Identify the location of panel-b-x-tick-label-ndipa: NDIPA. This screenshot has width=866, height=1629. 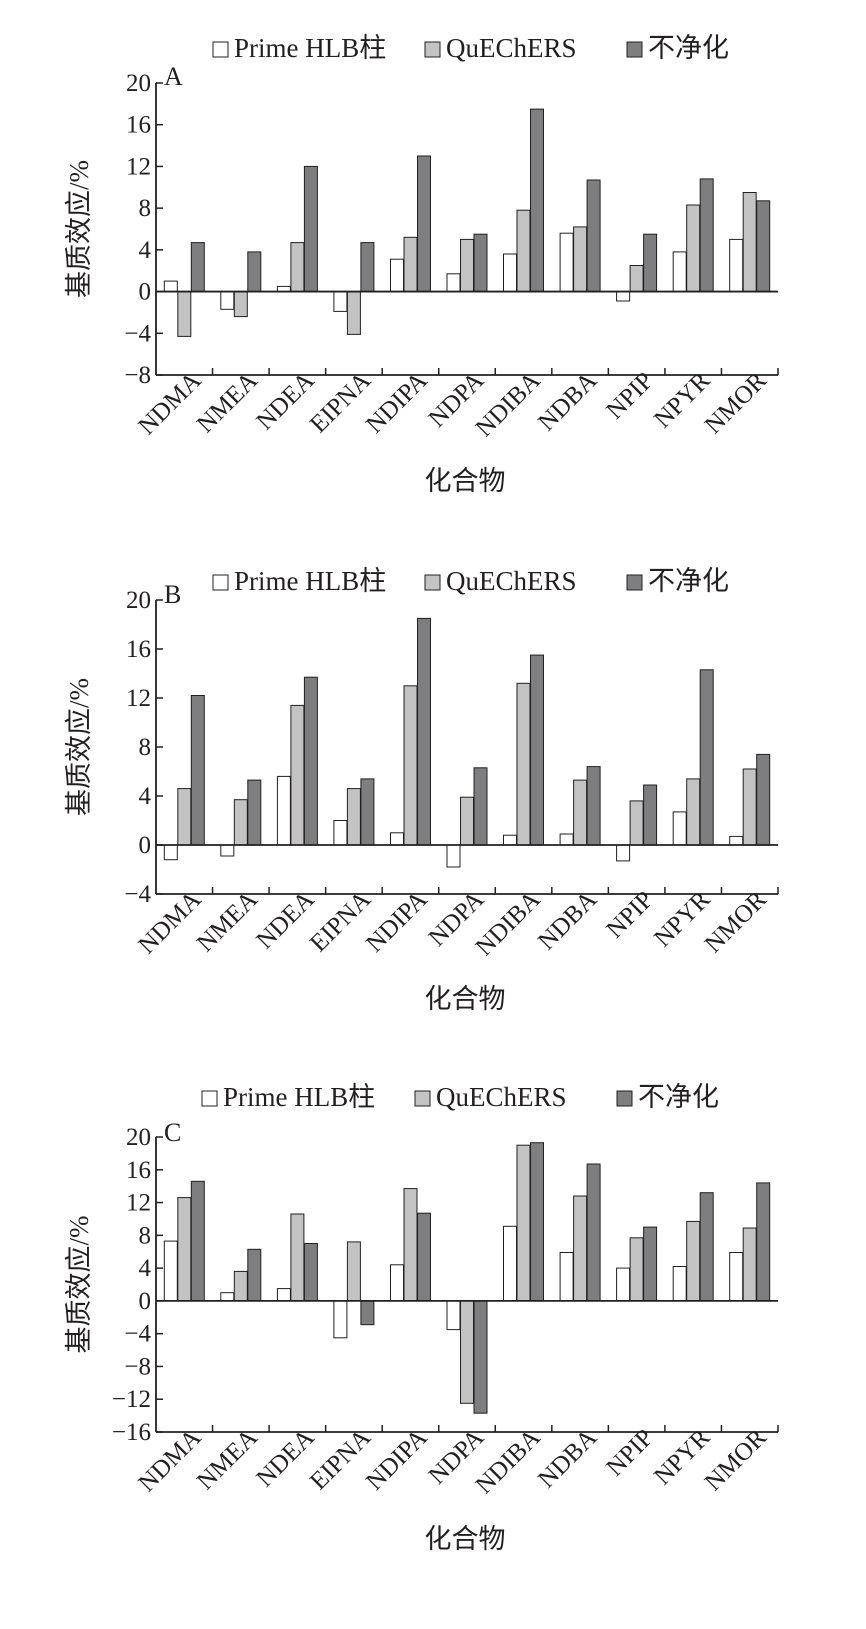
(396, 921).